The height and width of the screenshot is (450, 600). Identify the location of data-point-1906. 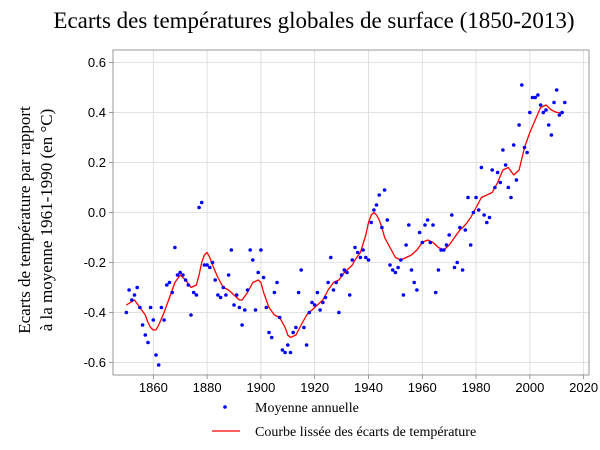
(277, 282).